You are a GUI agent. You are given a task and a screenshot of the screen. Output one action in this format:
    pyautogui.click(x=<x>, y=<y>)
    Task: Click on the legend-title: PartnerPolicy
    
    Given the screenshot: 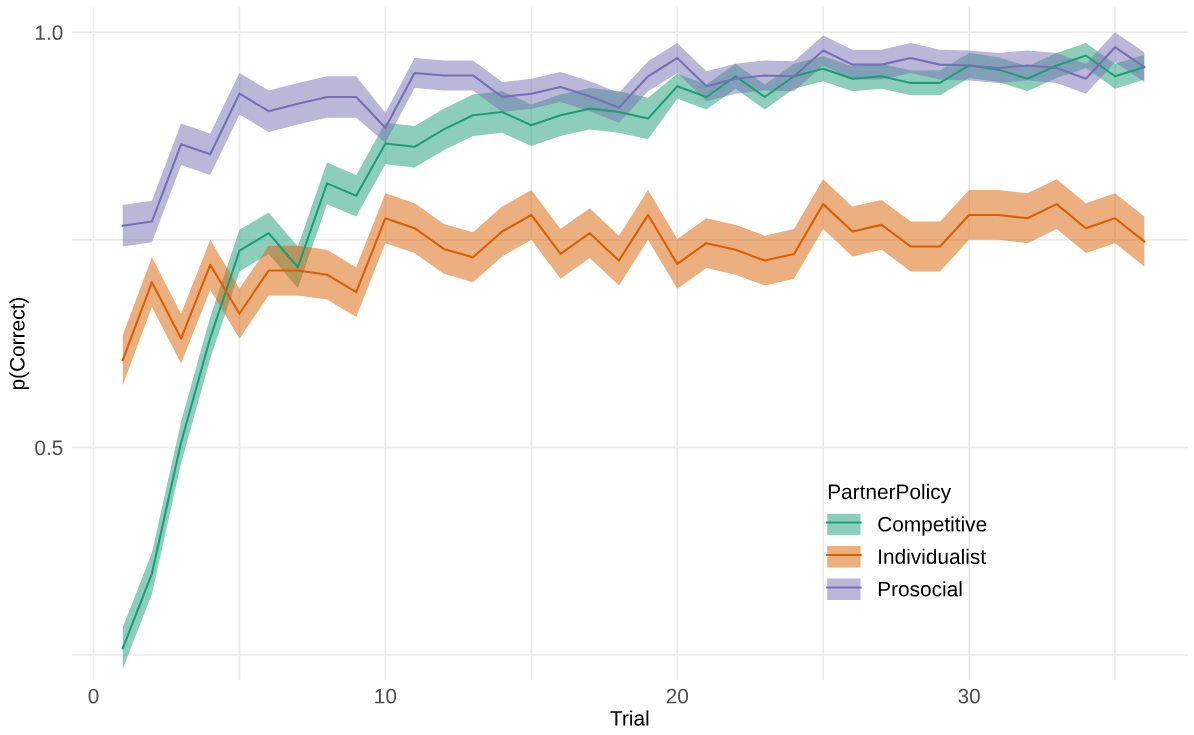 What is the action you would take?
    pyautogui.click(x=890, y=493)
    